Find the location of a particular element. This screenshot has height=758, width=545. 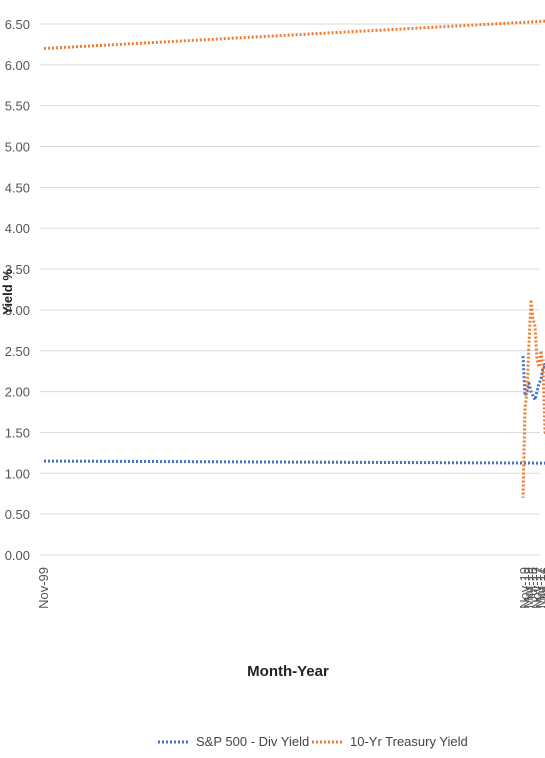

y-tick-label: 1.00 is located at coordinates (17, 473).